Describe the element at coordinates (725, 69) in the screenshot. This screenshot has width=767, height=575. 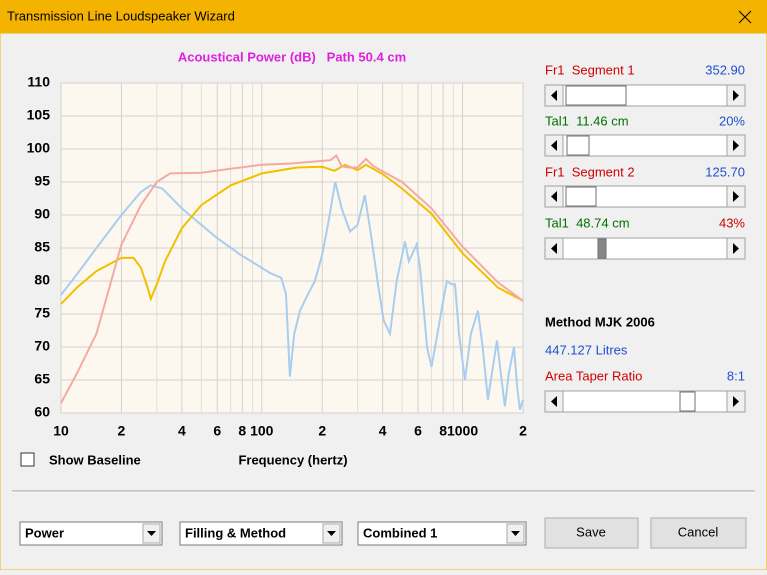
I see `row-value: 352.90` at that location.